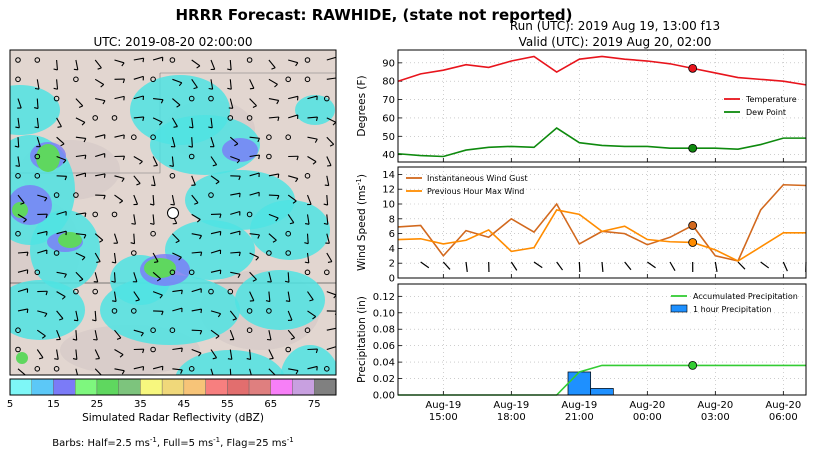 The image size is (813, 460). Describe the element at coordinates (270, 404) in the screenshot. I see `colorbar-tick-label: 65` at that location.